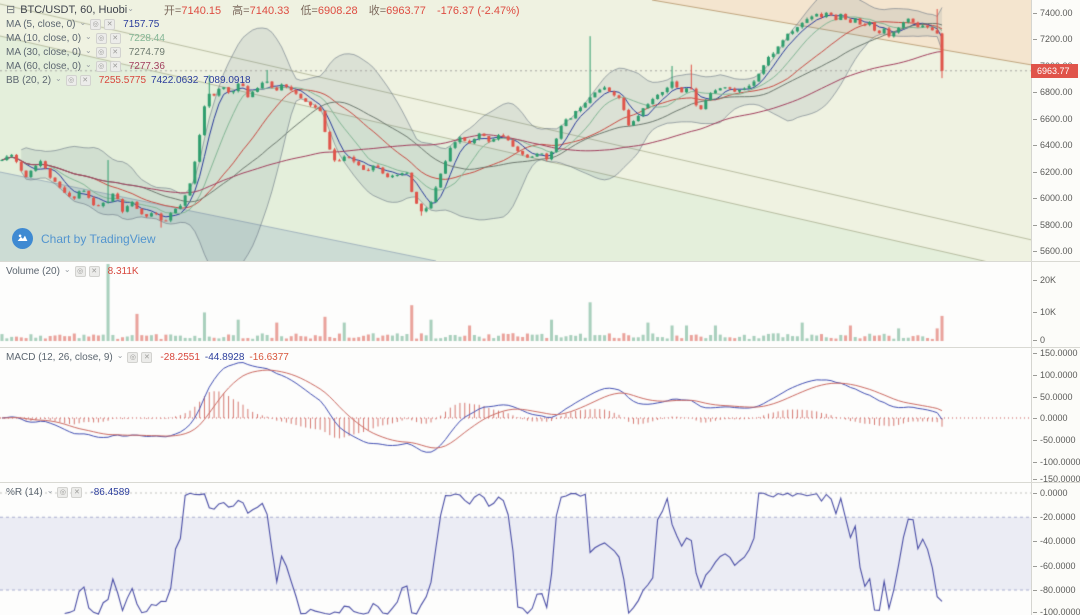 The height and width of the screenshot is (615, 1080). Describe the element at coordinates (263, 52) in the screenshot. I see `indicator-legend-ma30: MA (30, close, 0) ⌄ ◎ ✕ 7274.79` at that location.